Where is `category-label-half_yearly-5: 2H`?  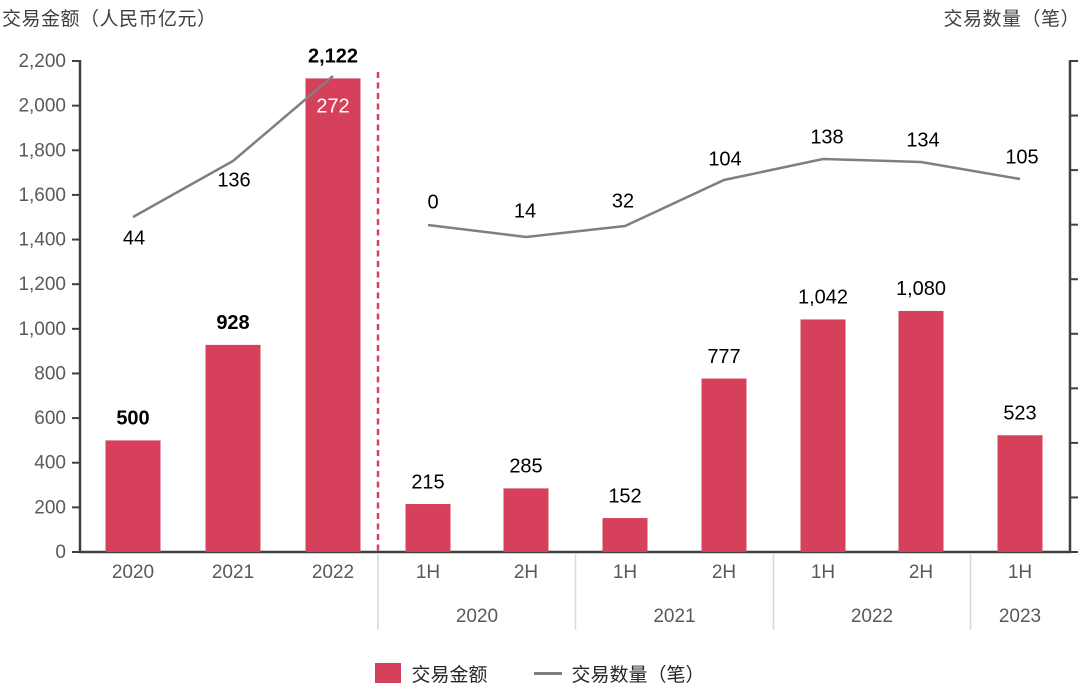
category-label-half_yearly-5: 2H is located at coordinates (921, 572).